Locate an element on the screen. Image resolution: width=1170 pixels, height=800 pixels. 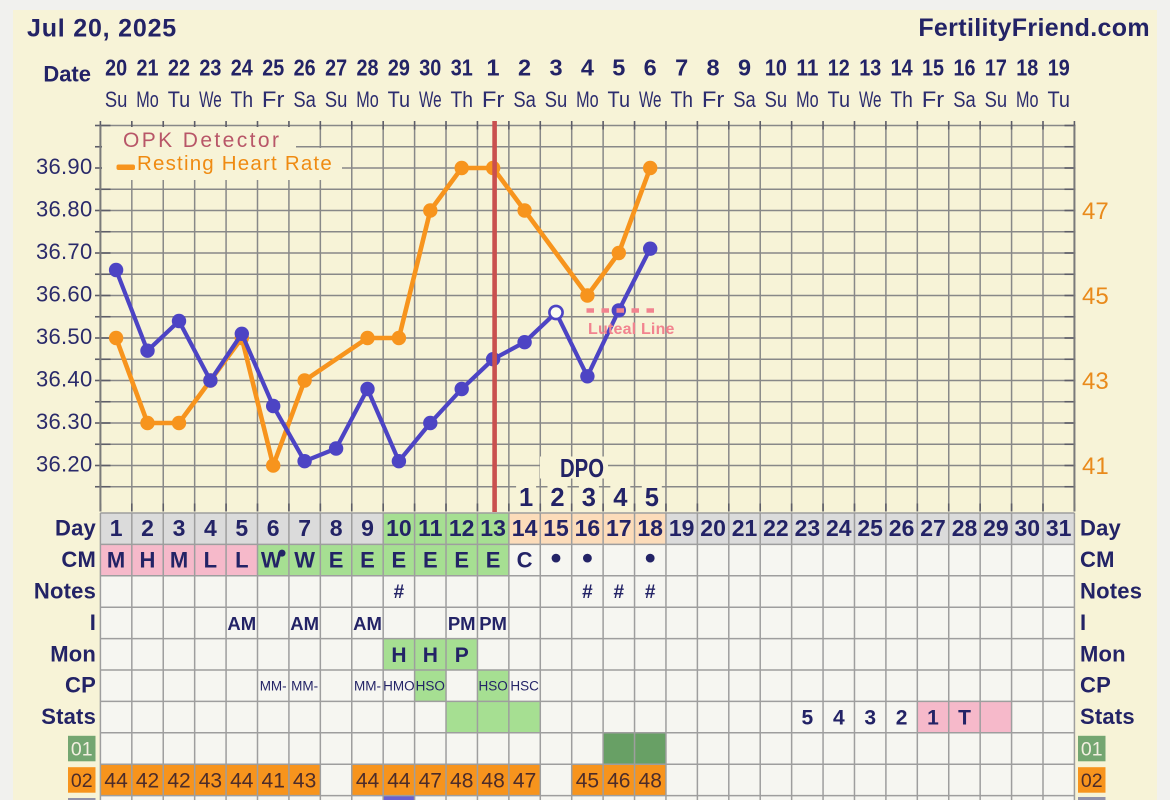
svg-text: FertilityFriend.com is located at coordinates (1034, 28).